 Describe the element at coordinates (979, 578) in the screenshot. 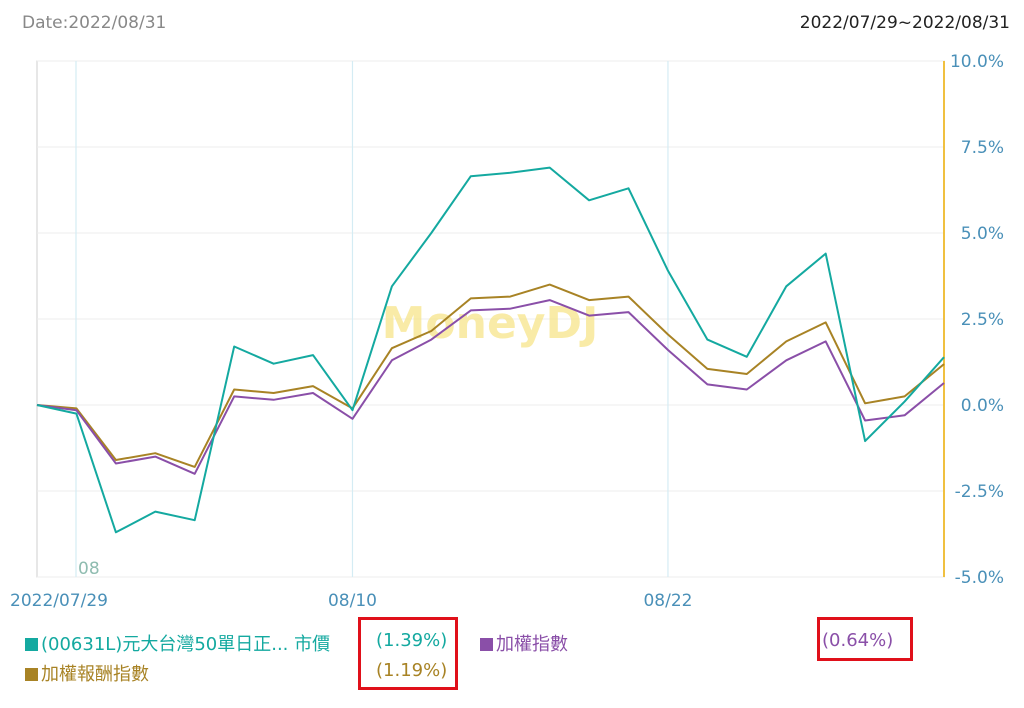

I see `y-tick-label: -5.0%` at that location.